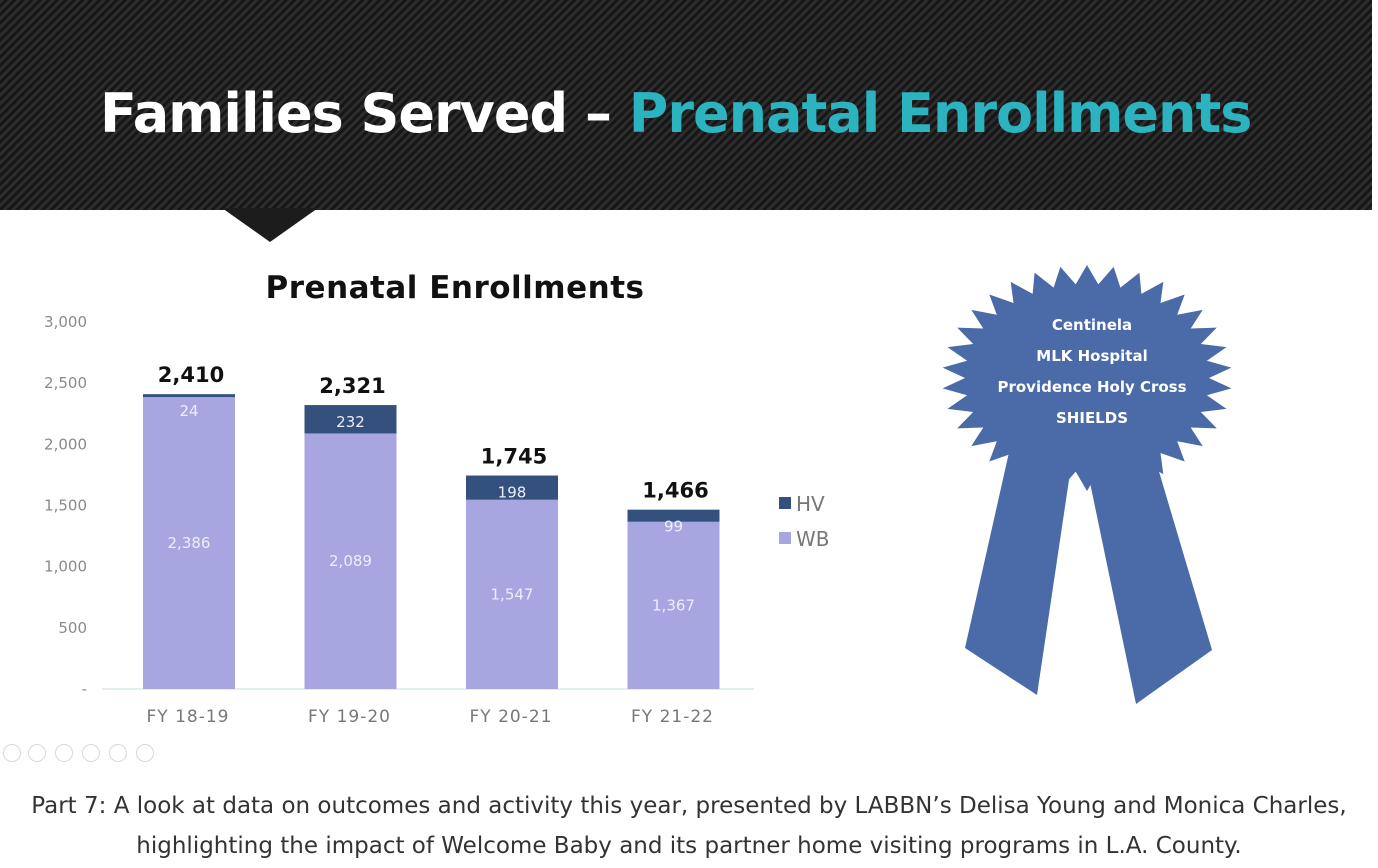 Image resolution: width=1378 pixels, height=868 pixels. I want to click on banner-notch, so click(270, 225).